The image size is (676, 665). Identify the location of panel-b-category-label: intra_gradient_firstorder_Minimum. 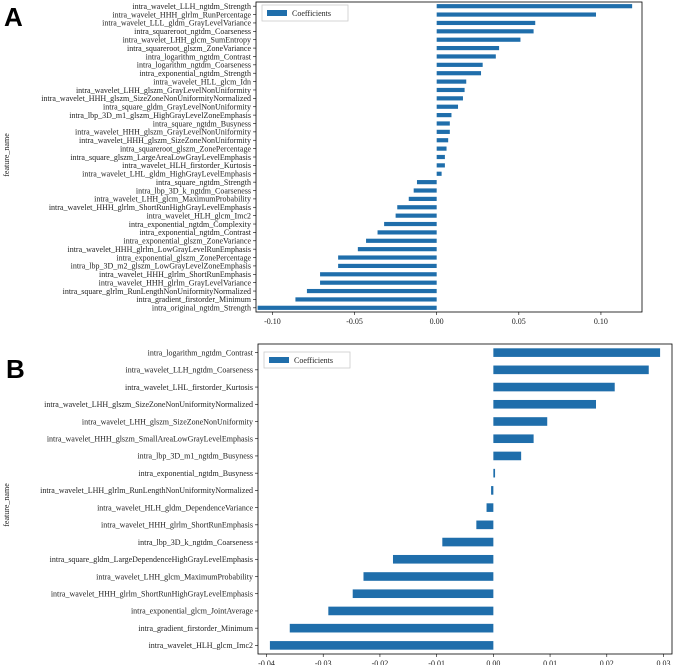
(195, 628).